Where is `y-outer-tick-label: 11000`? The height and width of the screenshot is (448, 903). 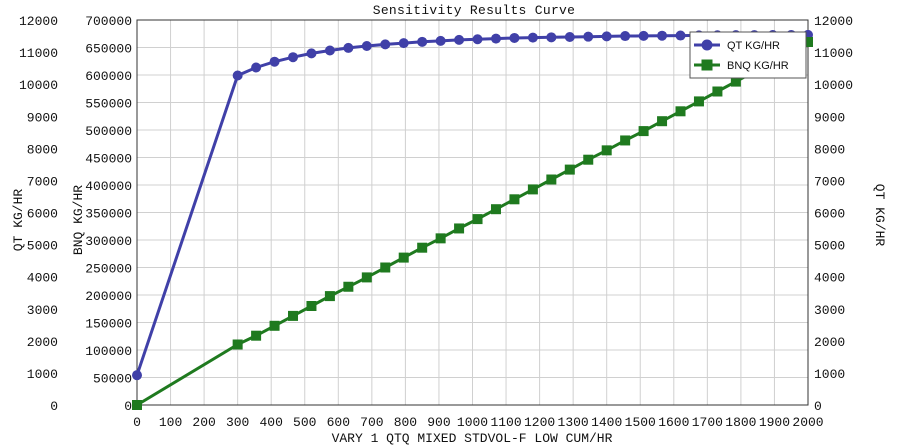 y-outer-tick-label: 11000 is located at coordinates (38, 53).